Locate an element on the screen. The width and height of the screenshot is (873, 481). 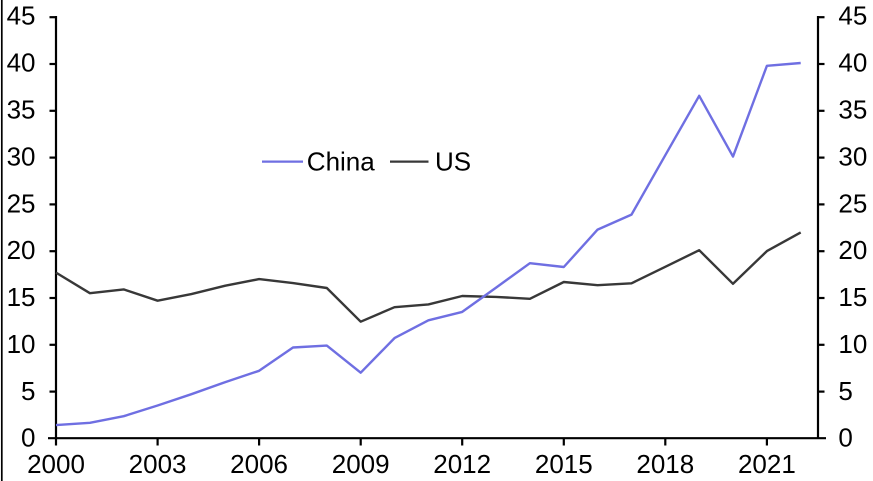
svg-text: 2015 is located at coordinates (564, 464).